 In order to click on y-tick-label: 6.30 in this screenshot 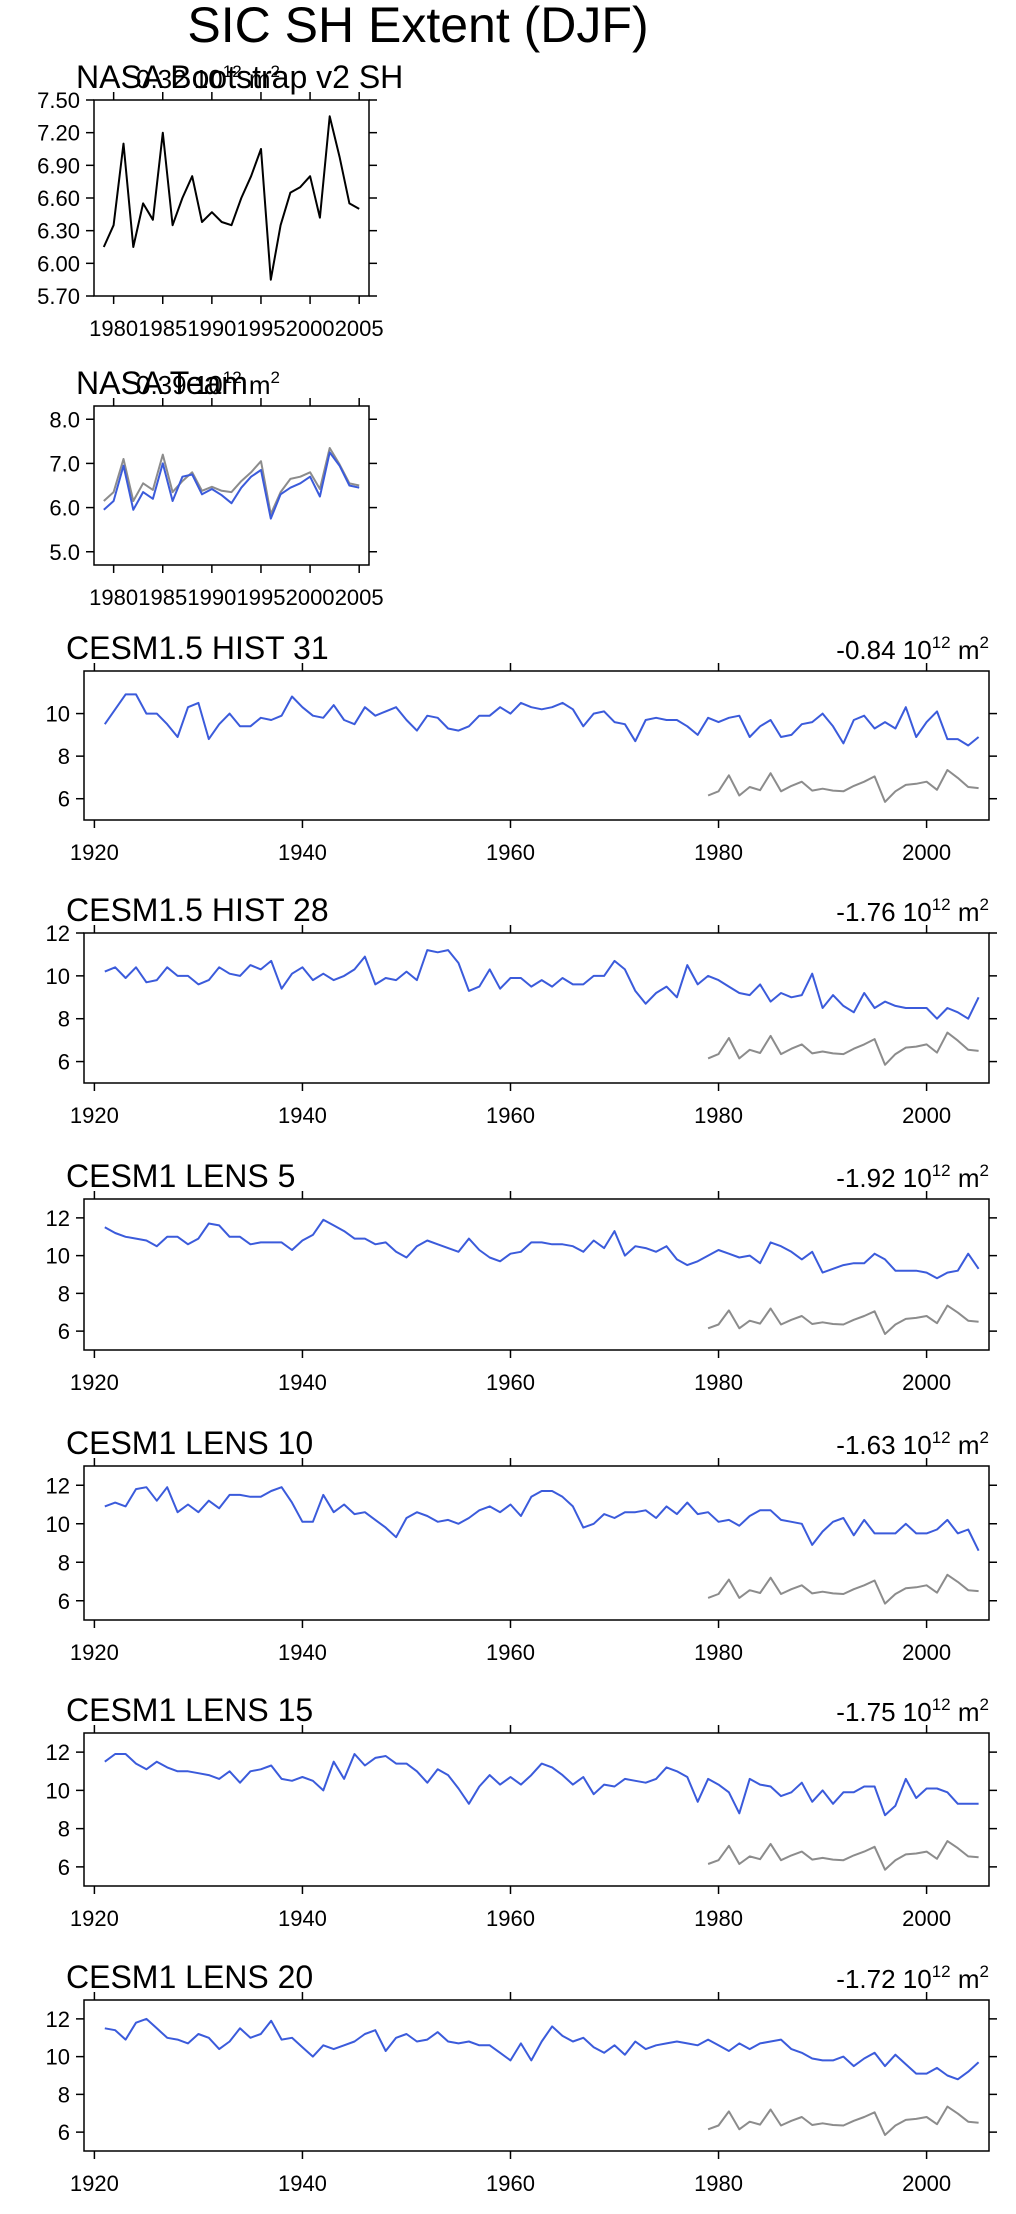, I will do `click(58, 231)`.